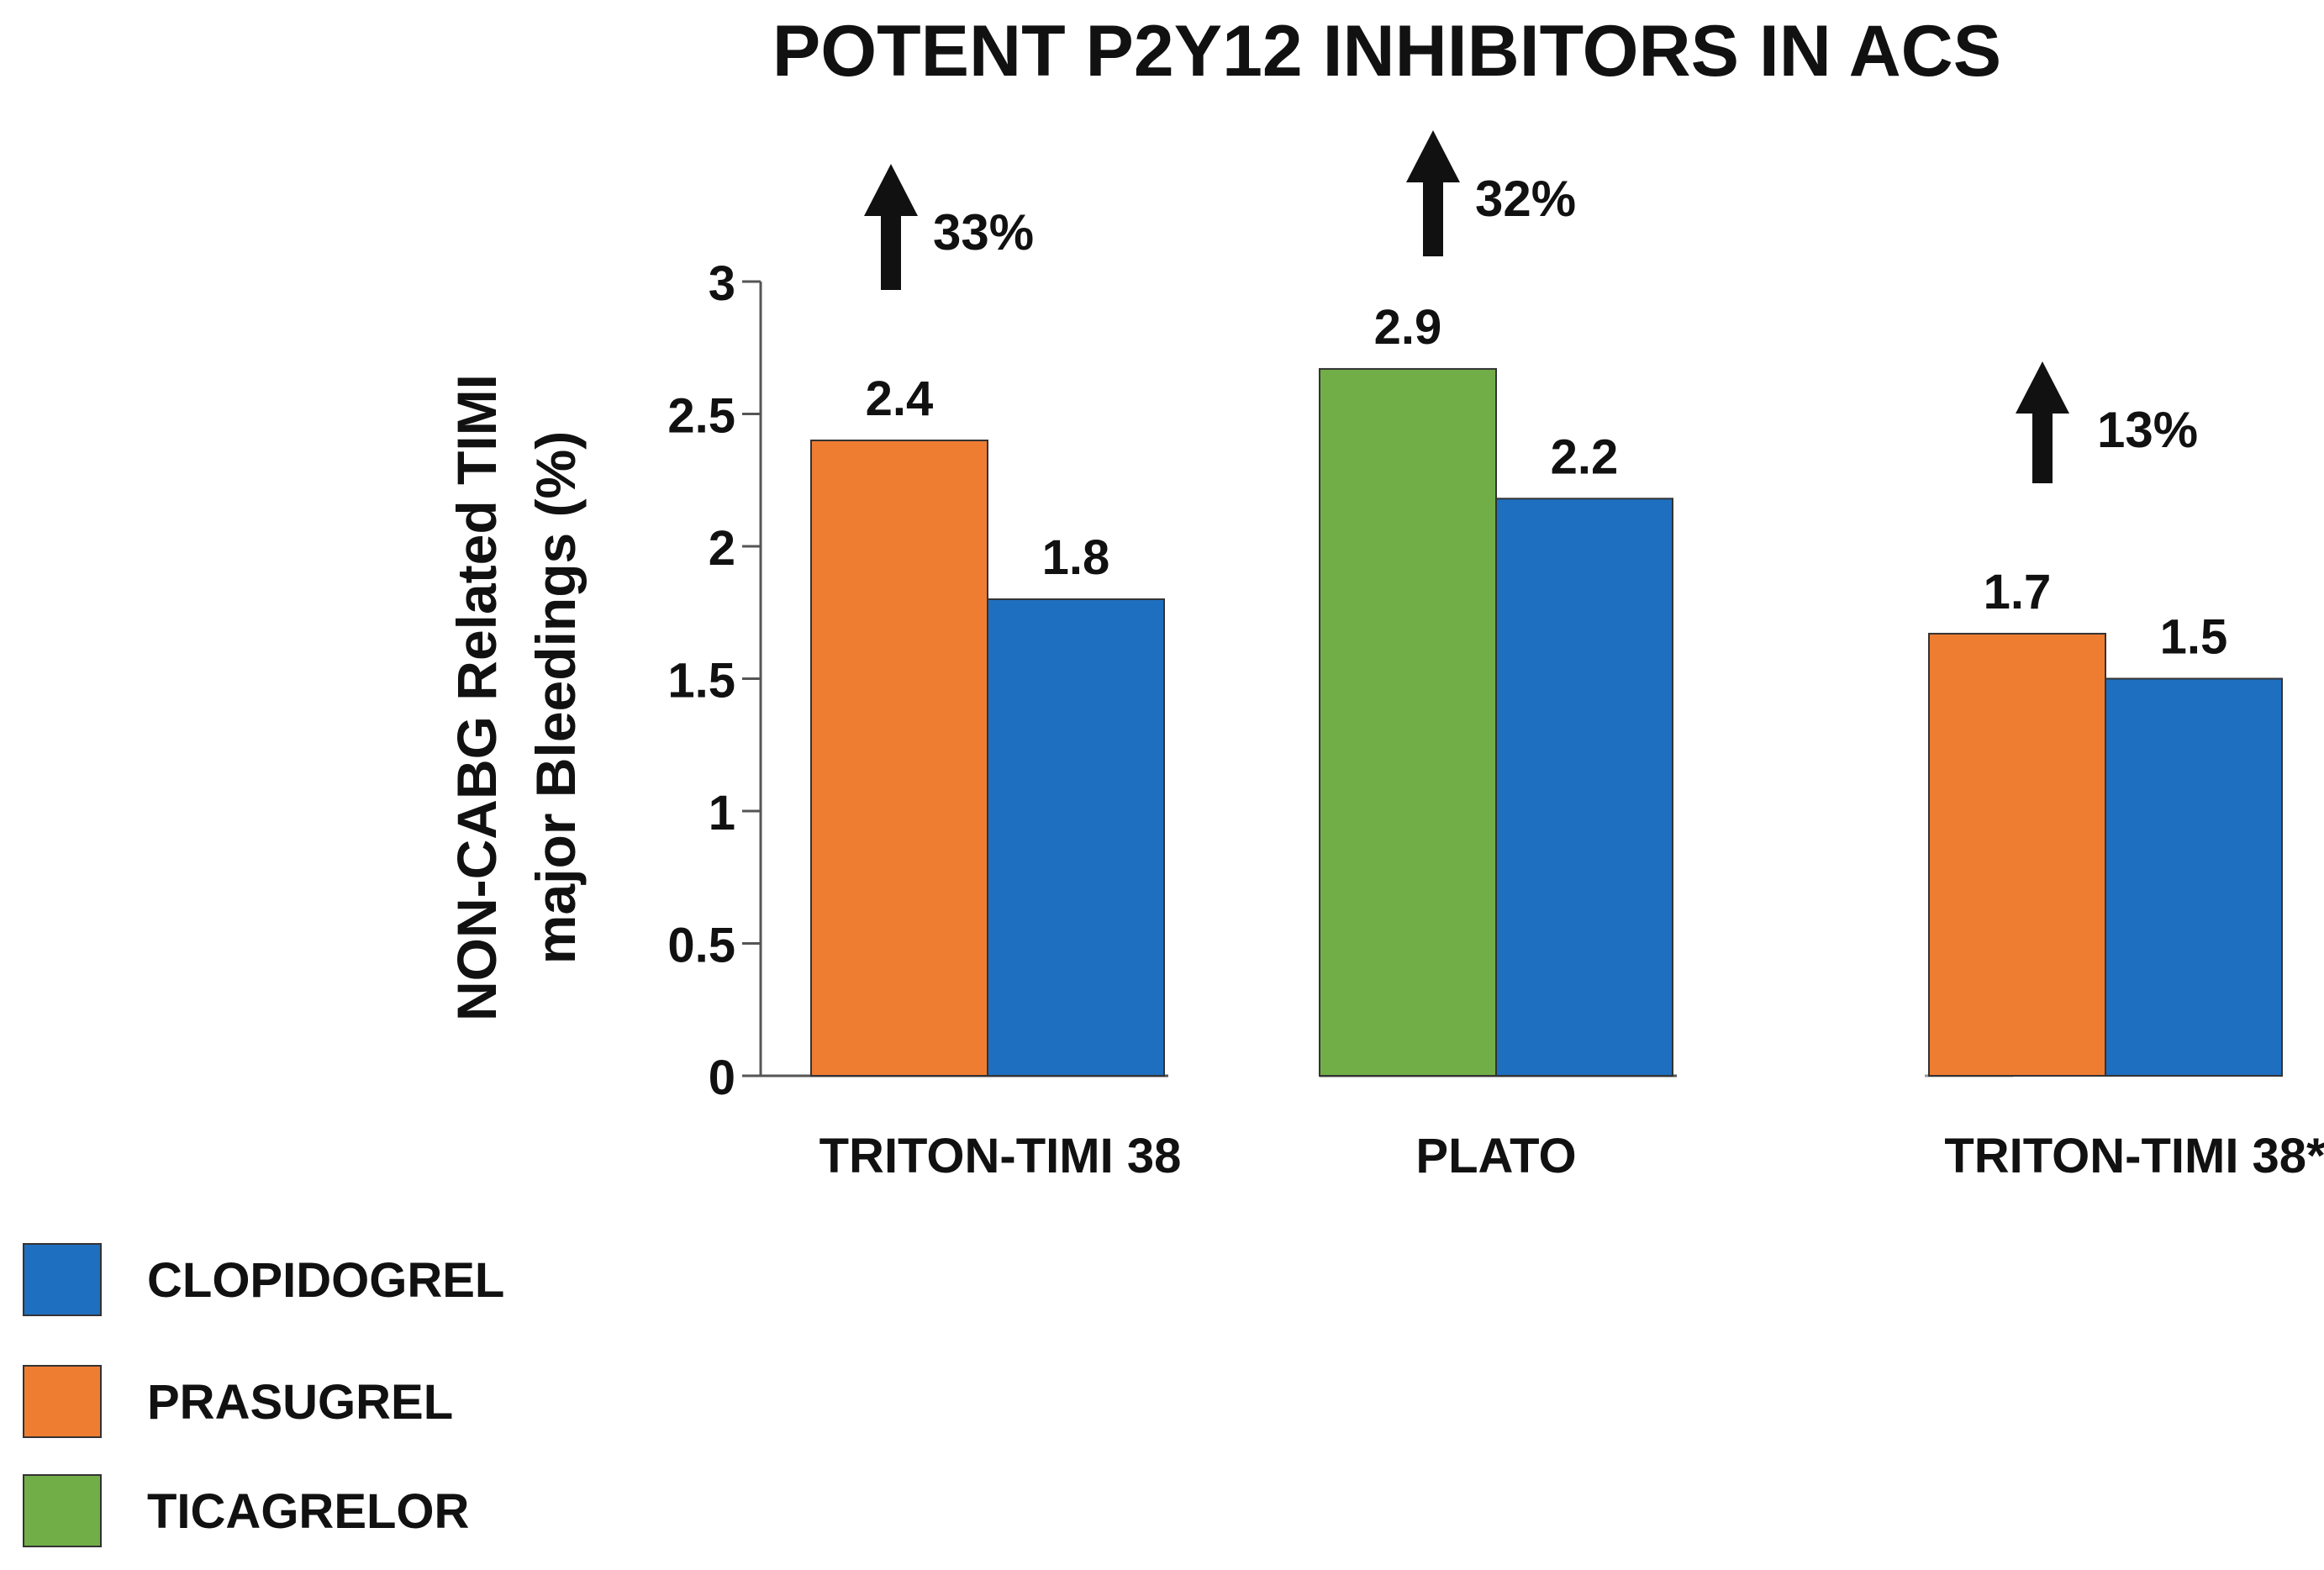  Describe the element at coordinates (1585, 456) in the screenshot. I see `bar-value-label: 2.2` at that location.